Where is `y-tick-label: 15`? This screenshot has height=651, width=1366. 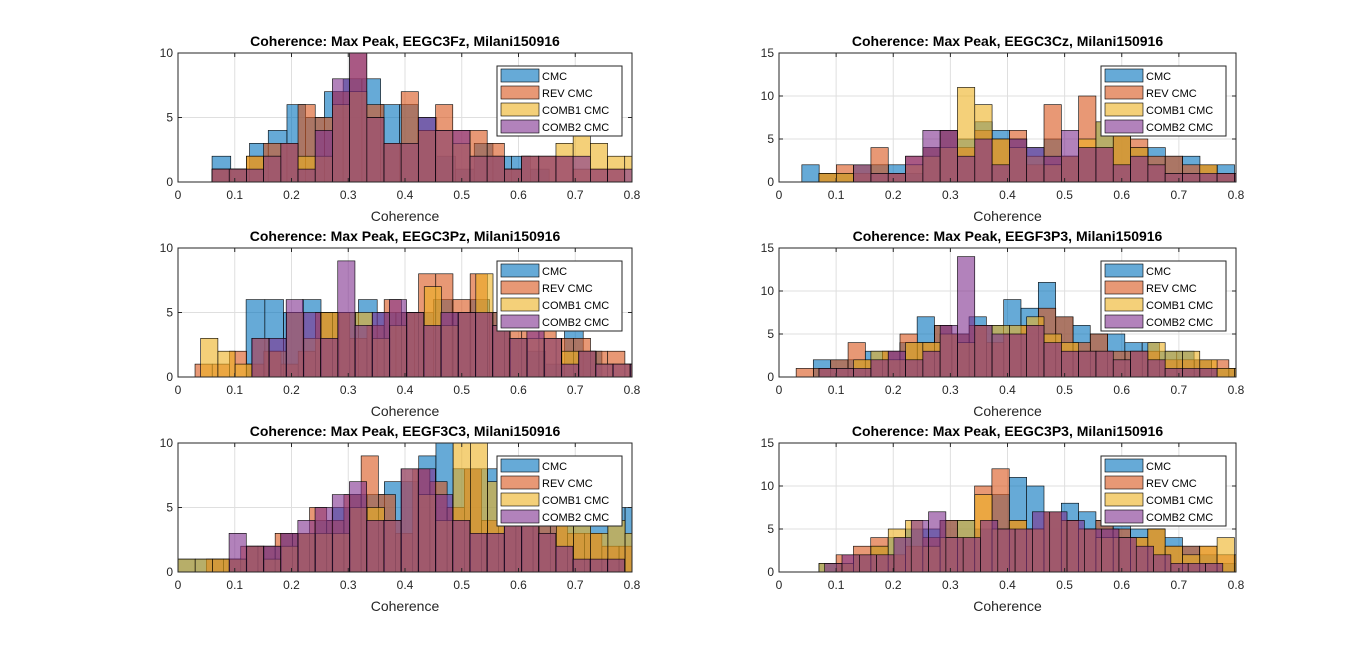
y-tick-label: 15 is located at coordinates (768, 443).